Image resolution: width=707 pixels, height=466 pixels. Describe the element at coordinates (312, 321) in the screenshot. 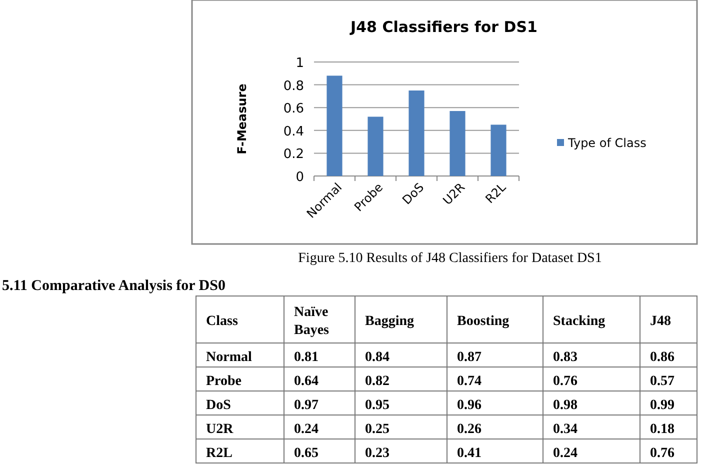

I see `x-tick-label: Naïve Bayes` at that location.